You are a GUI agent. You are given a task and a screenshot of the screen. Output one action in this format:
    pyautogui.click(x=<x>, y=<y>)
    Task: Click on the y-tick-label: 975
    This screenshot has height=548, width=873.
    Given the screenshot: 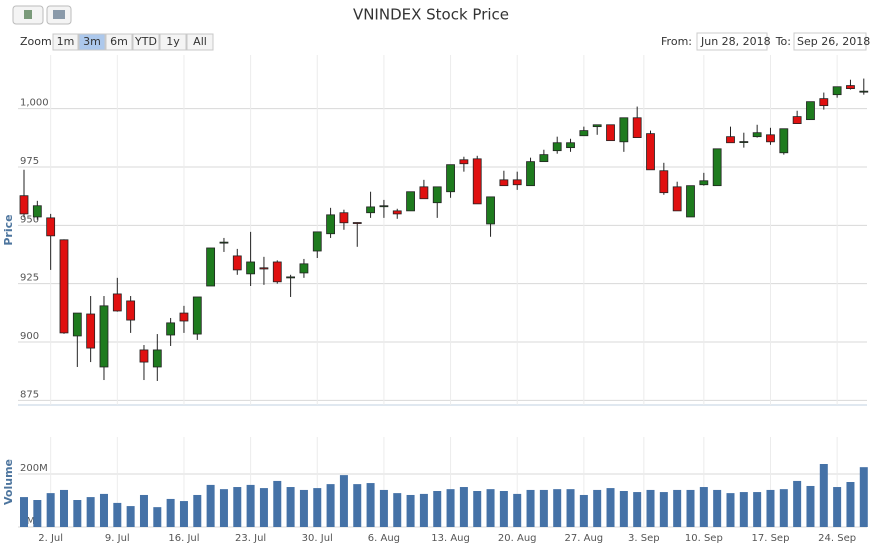 What is the action you would take?
    pyautogui.click(x=29, y=161)
    